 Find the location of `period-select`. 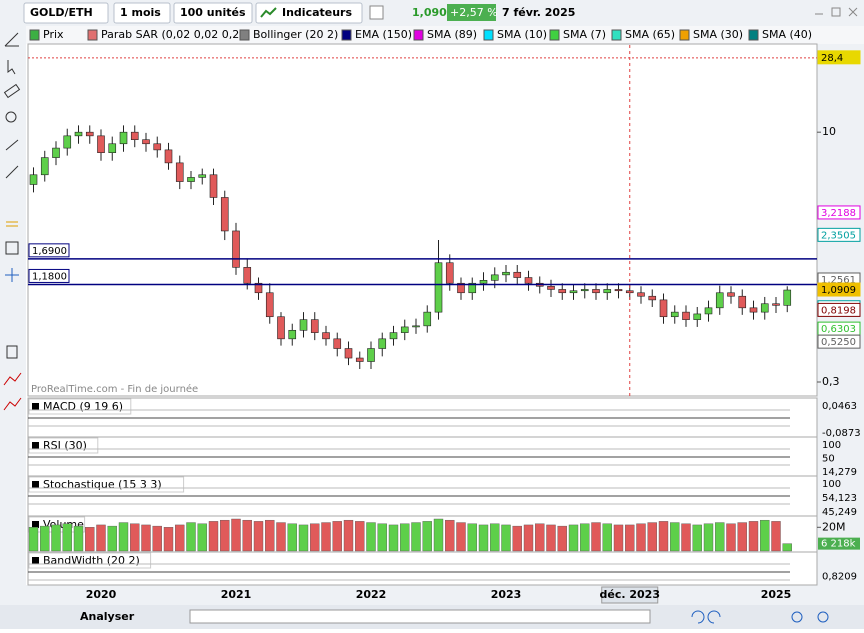

period-select is located at coordinates (142, 13).